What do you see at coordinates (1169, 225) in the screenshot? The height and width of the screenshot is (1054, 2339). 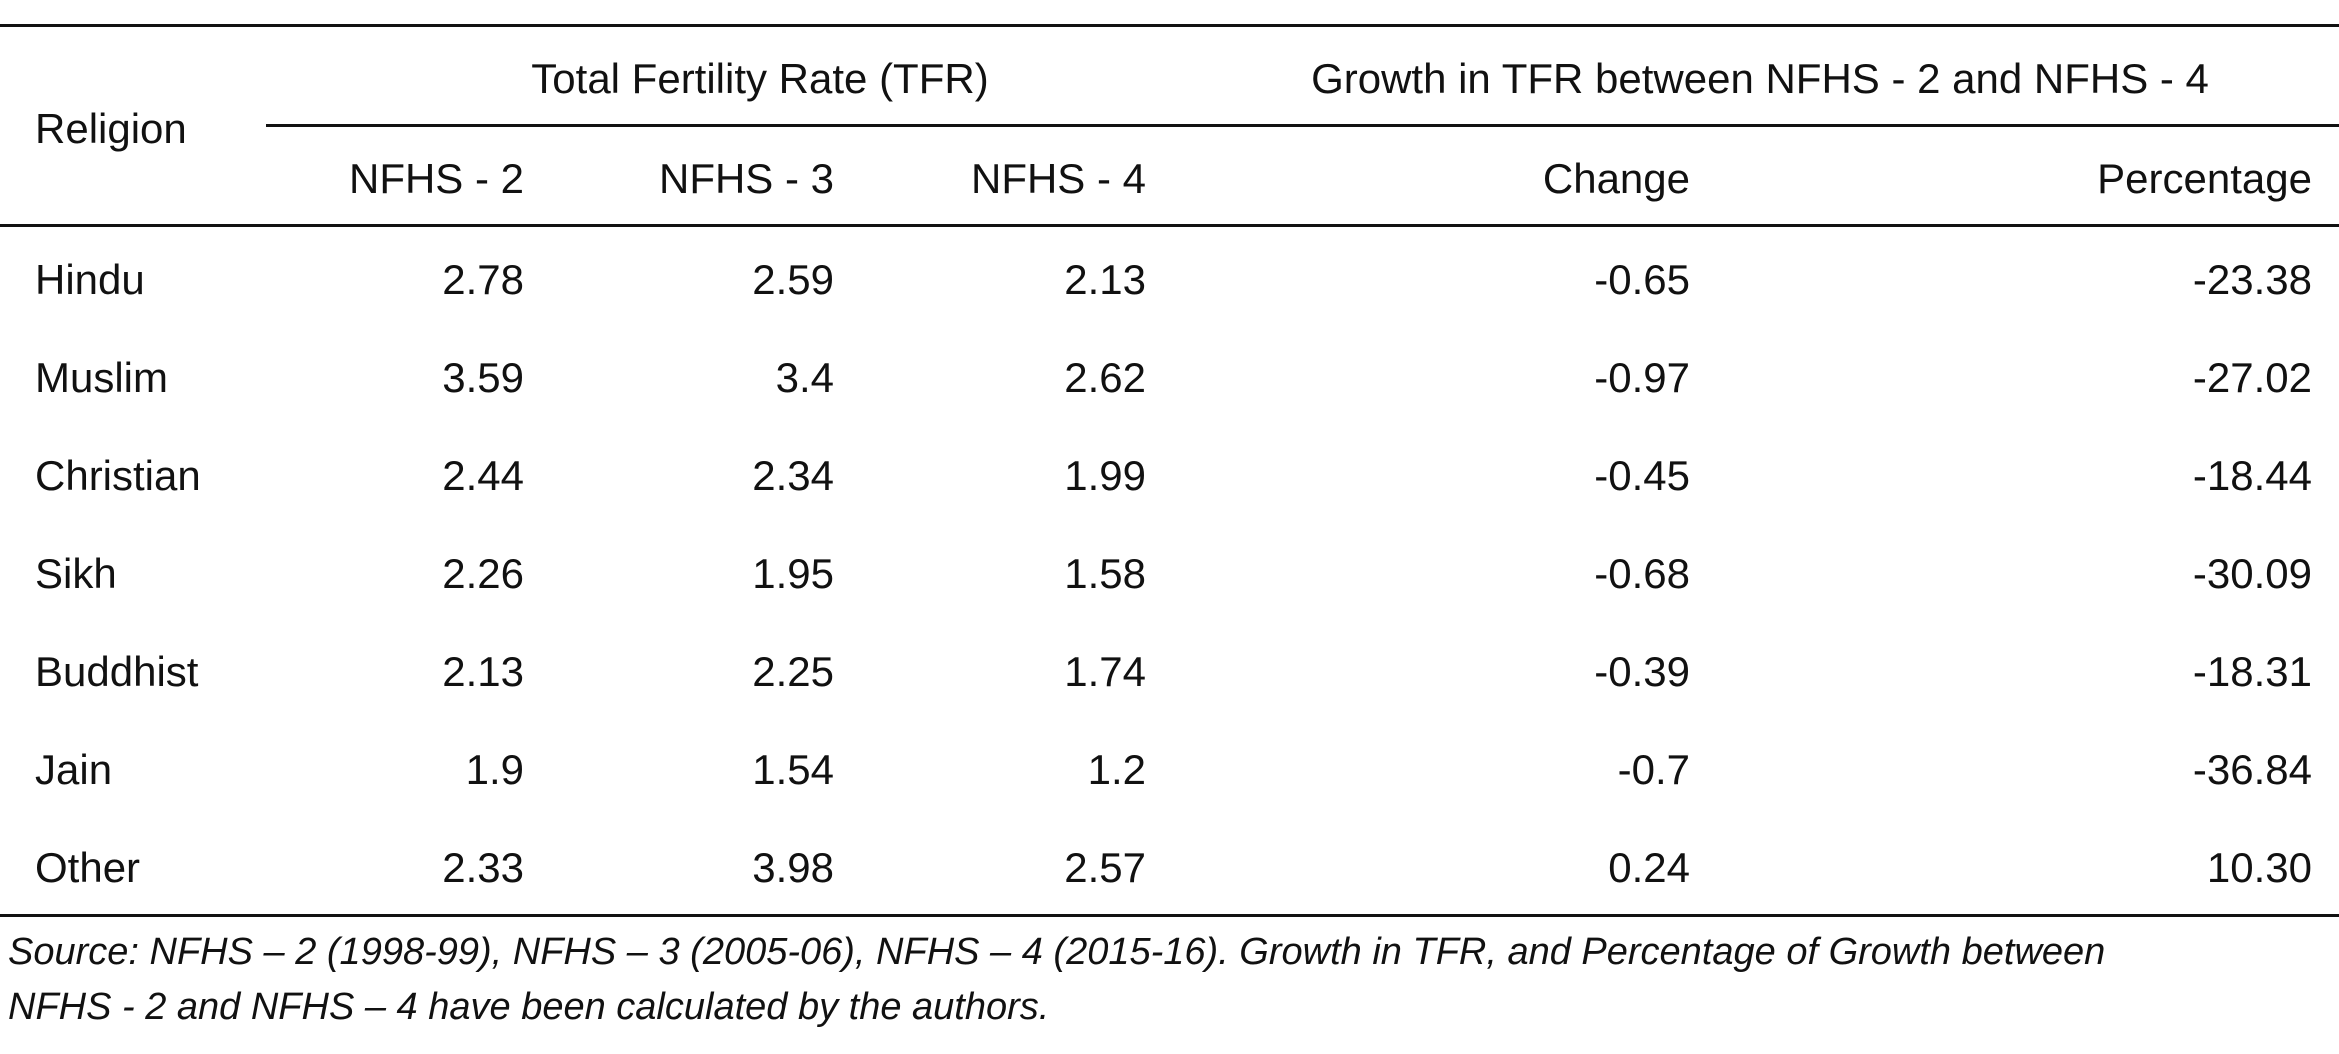 I see `header-bottom-rule` at bounding box center [1169, 225].